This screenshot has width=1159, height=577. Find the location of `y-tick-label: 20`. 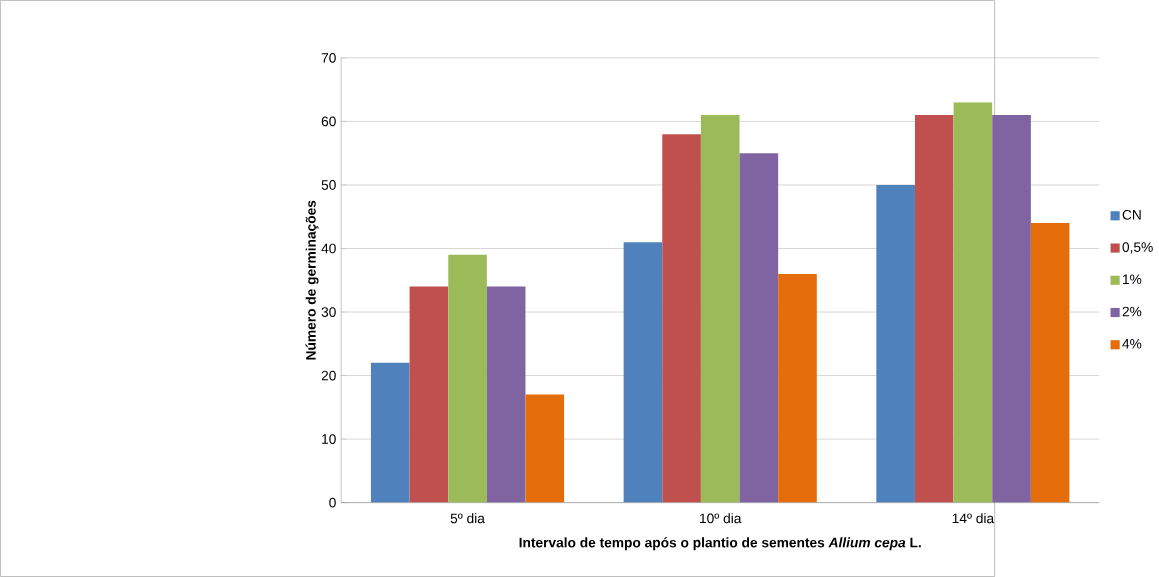

y-tick-label: 20 is located at coordinates (328, 375).